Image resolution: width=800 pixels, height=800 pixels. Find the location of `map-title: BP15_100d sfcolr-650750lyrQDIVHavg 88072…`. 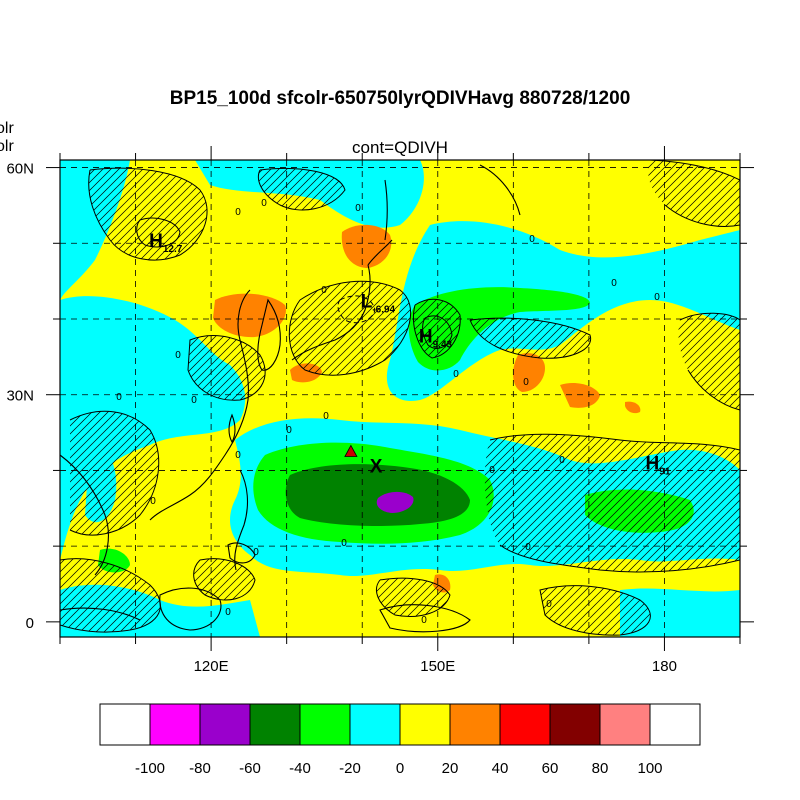

map-title: BP15_100d sfcolr-650750lyrQDIVHavg 88072… is located at coordinates (400, 98).